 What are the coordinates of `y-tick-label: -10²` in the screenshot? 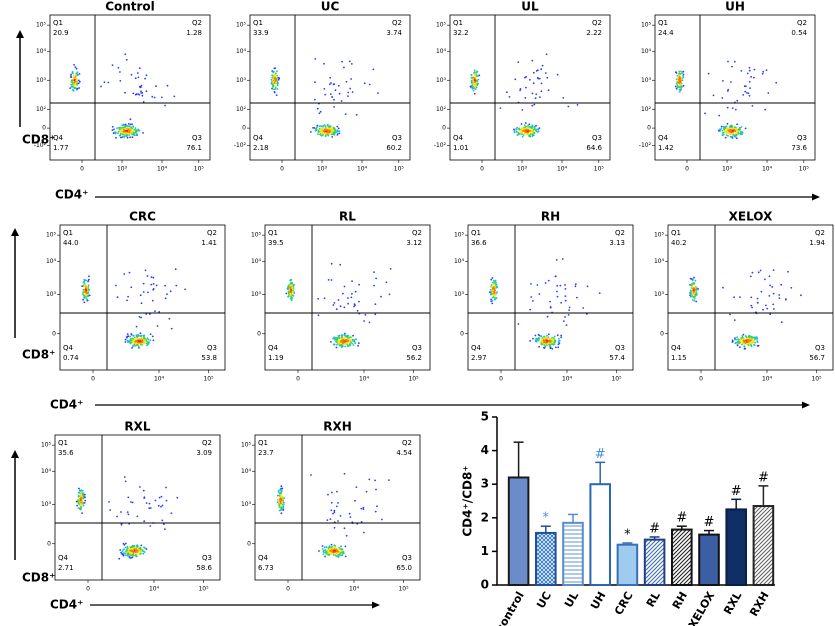 It's located at (440, 145).